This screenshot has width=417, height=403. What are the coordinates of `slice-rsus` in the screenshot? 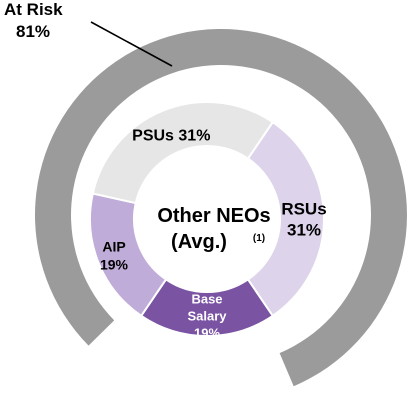 It's located at (285, 219).